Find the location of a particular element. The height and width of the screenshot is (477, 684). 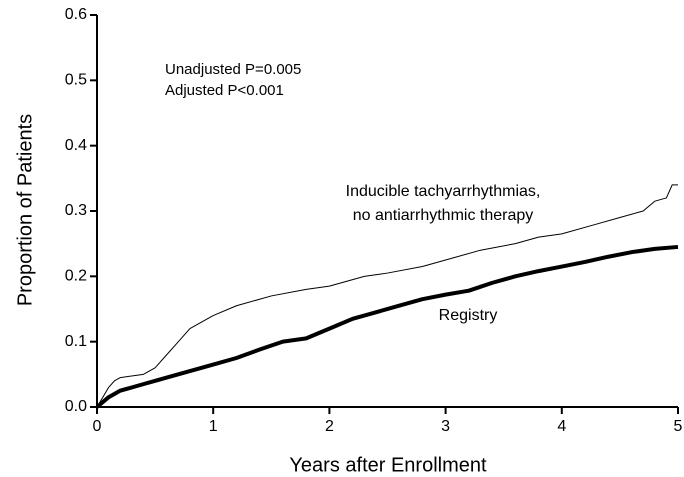

x-axis-title: Years after Enrollment is located at coordinates (388, 465).